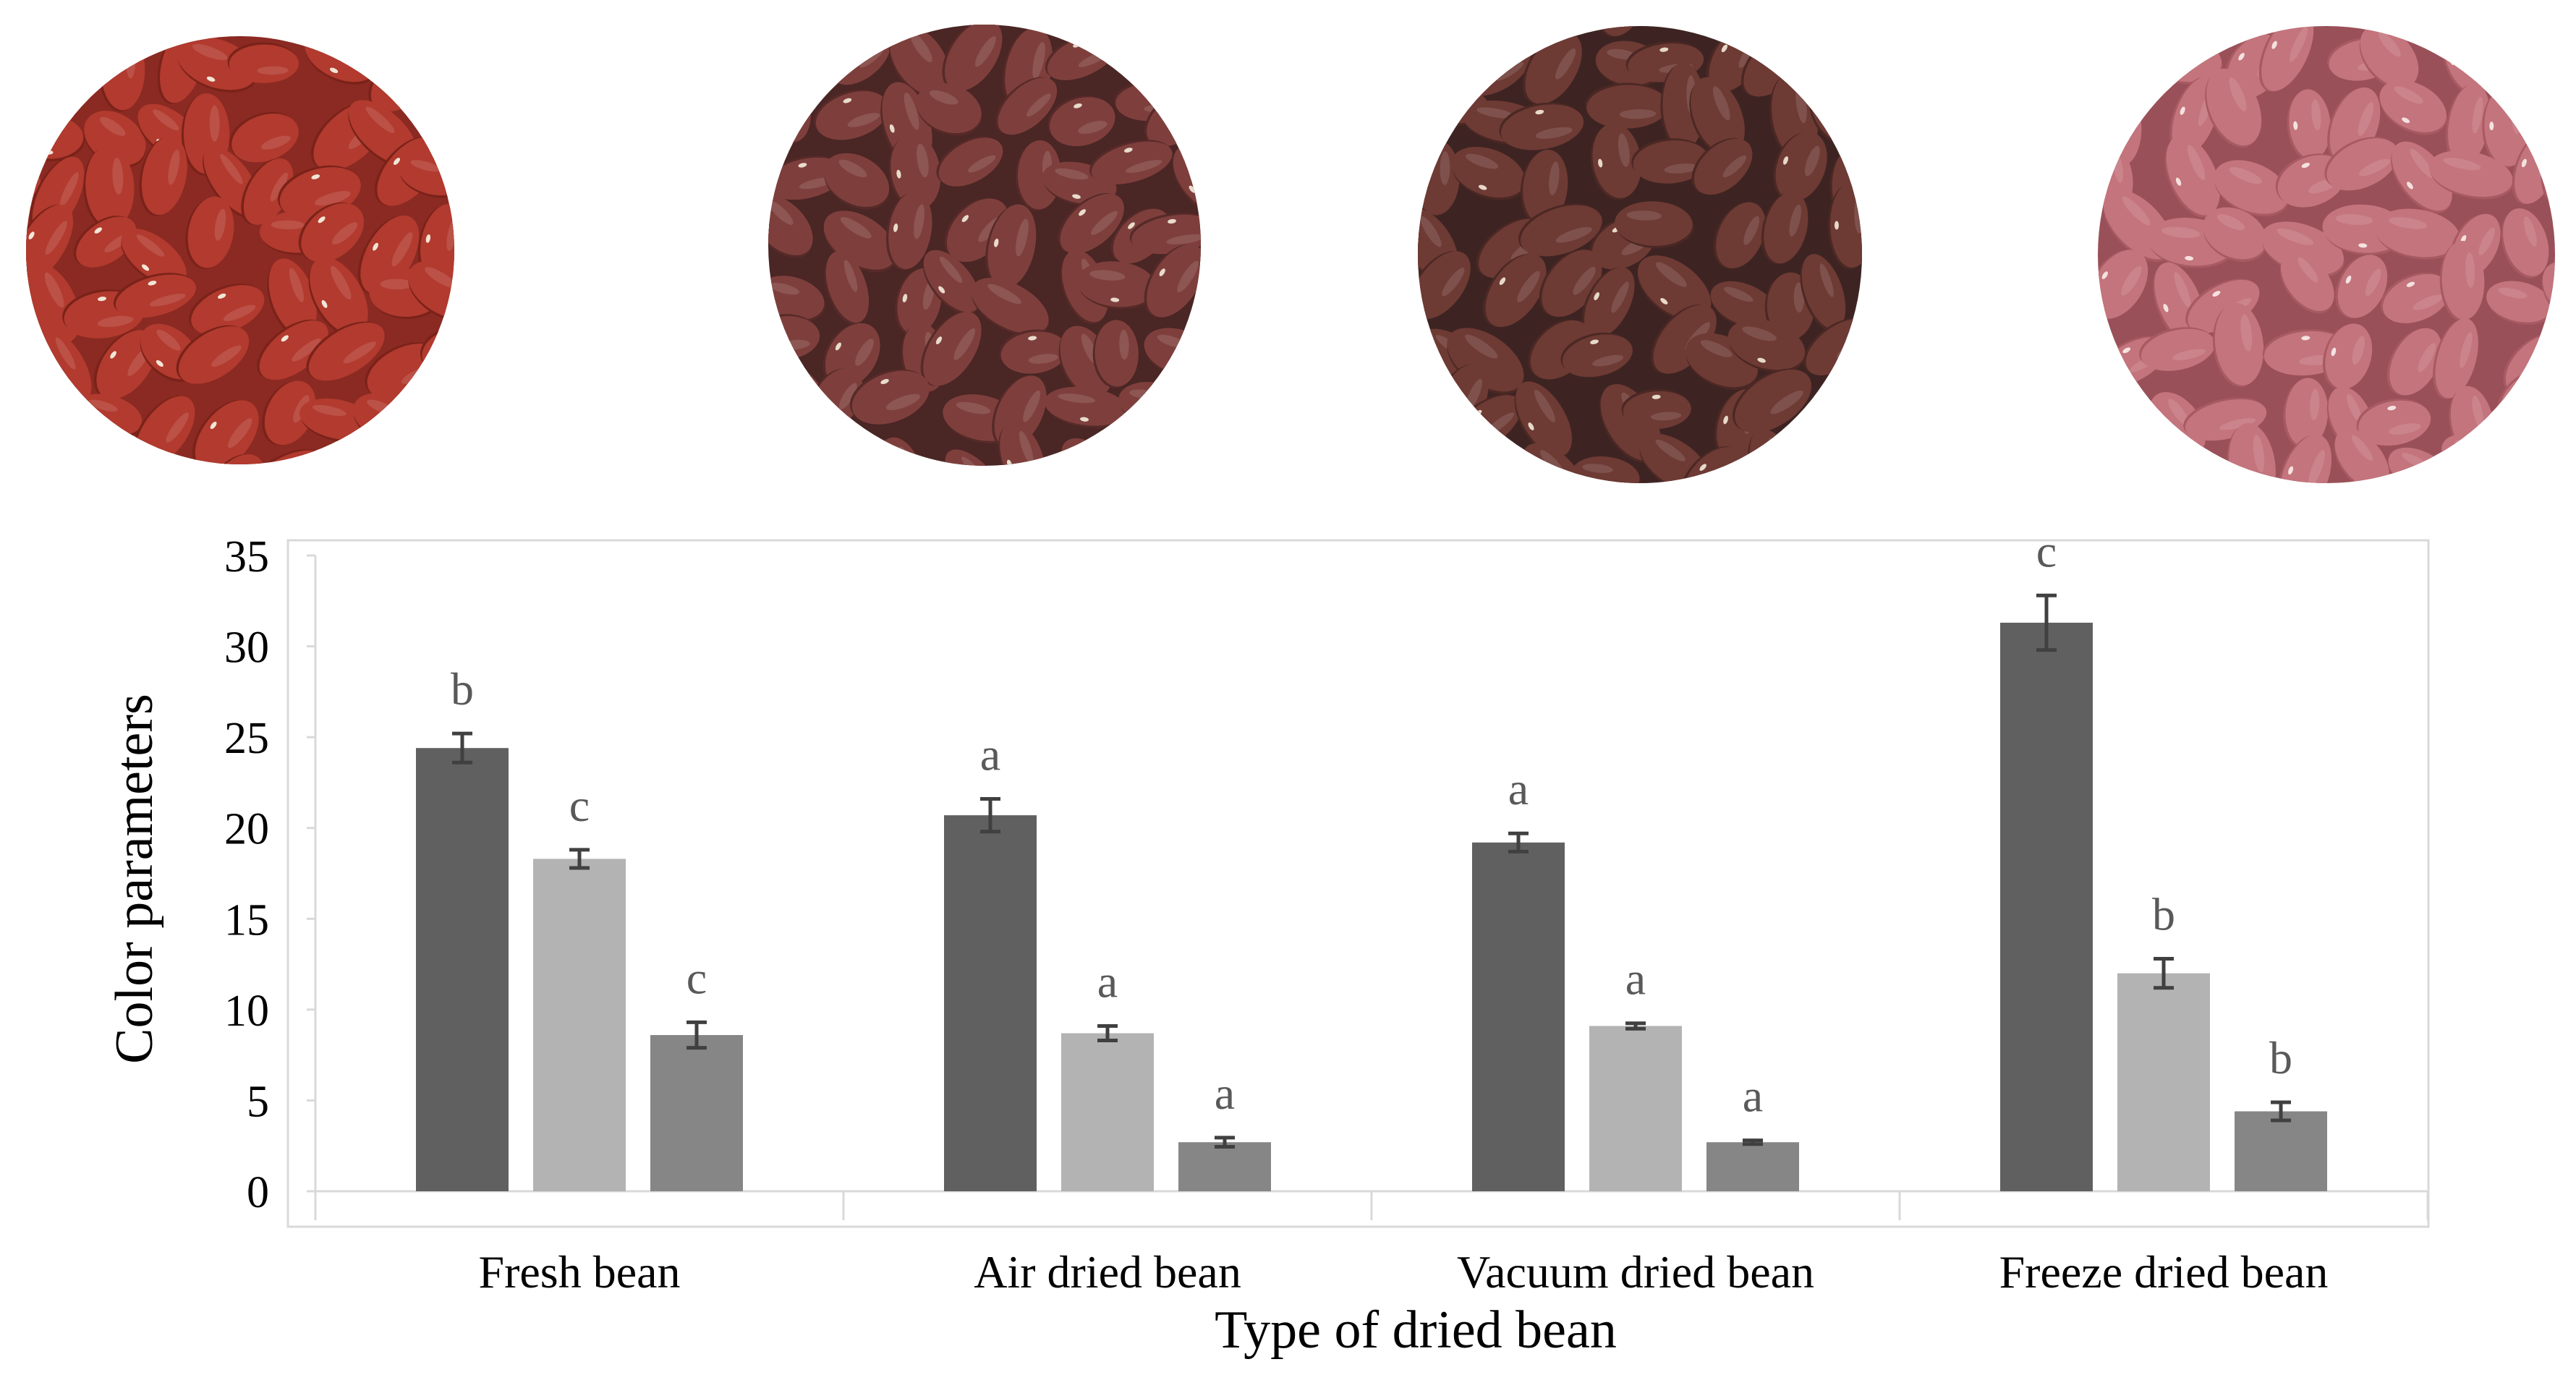  What do you see at coordinates (2164, 1272) in the screenshot?
I see `category-label: Freeze dried bean` at bounding box center [2164, 1272].